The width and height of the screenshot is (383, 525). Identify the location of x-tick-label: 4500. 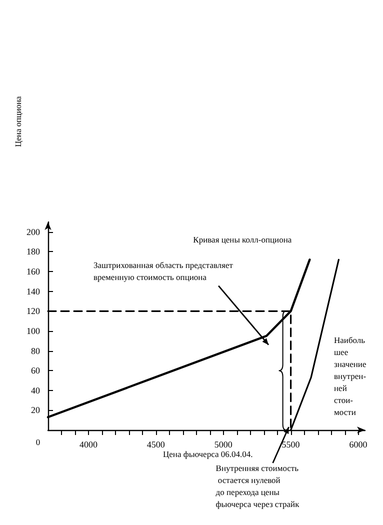
(156, 445).